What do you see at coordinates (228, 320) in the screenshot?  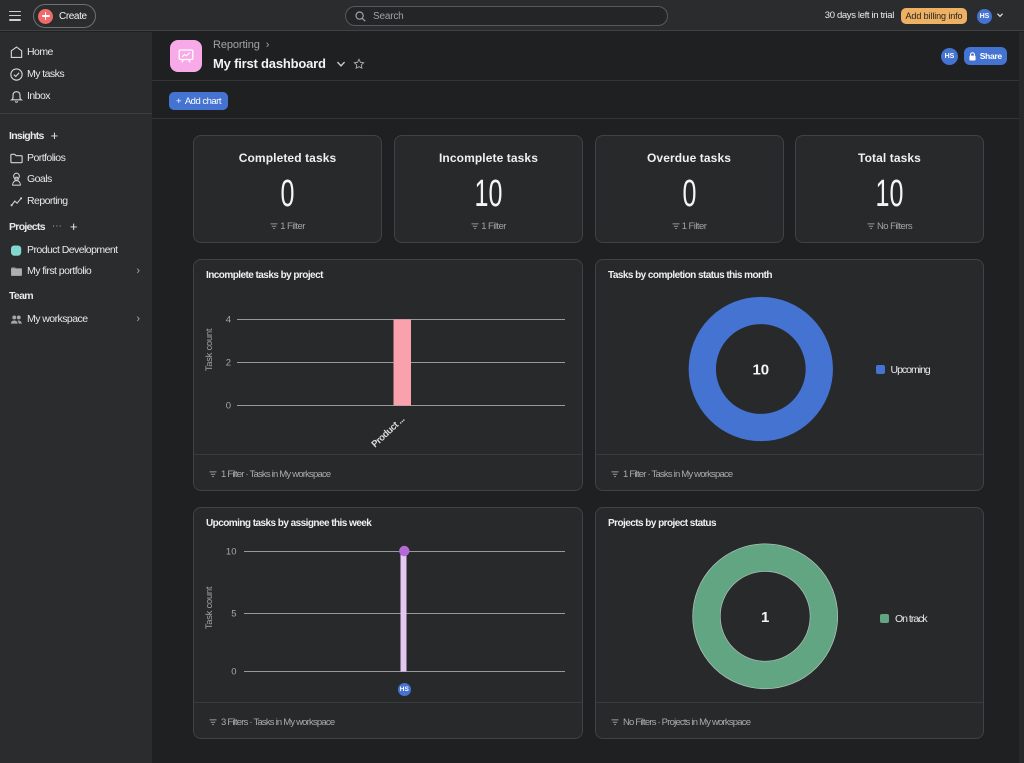 I see `svg-text: 4` at bounding box center [228, 320].